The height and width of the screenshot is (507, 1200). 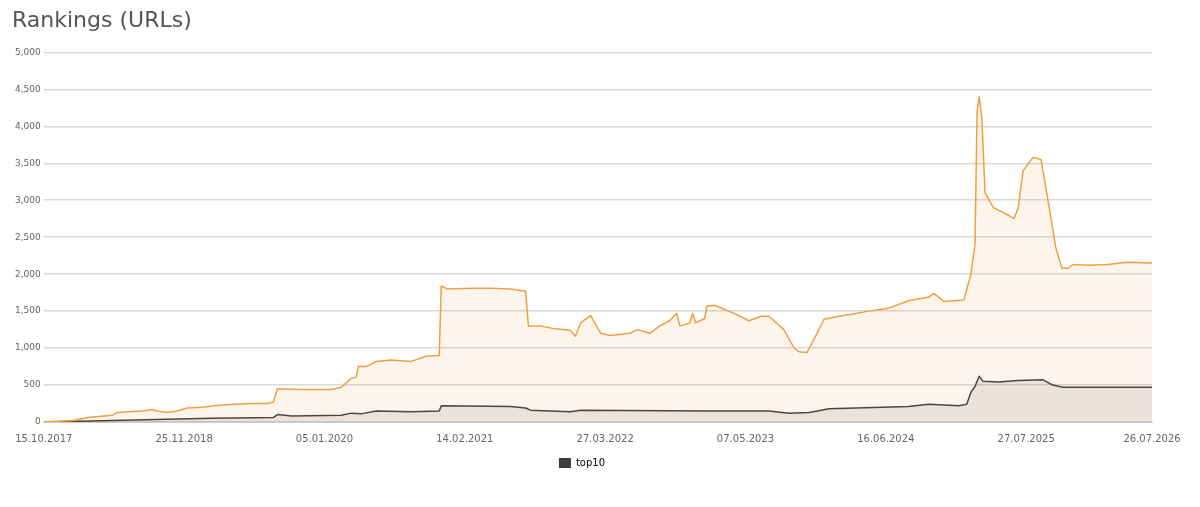 I want to click on y-tick-label: 2,000, so click(x=28, y=273).